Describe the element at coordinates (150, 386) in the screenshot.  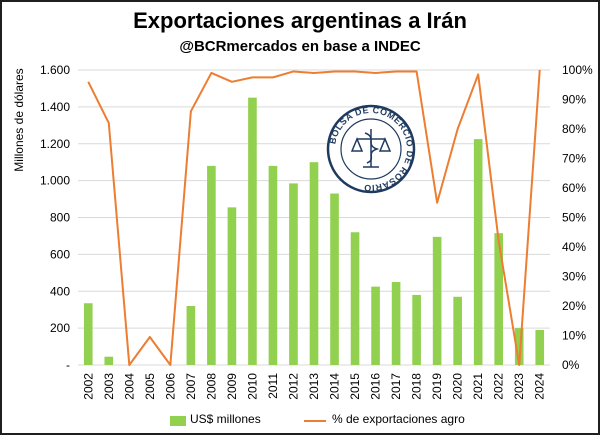
I see `x-tick-label: 2005` at that location.